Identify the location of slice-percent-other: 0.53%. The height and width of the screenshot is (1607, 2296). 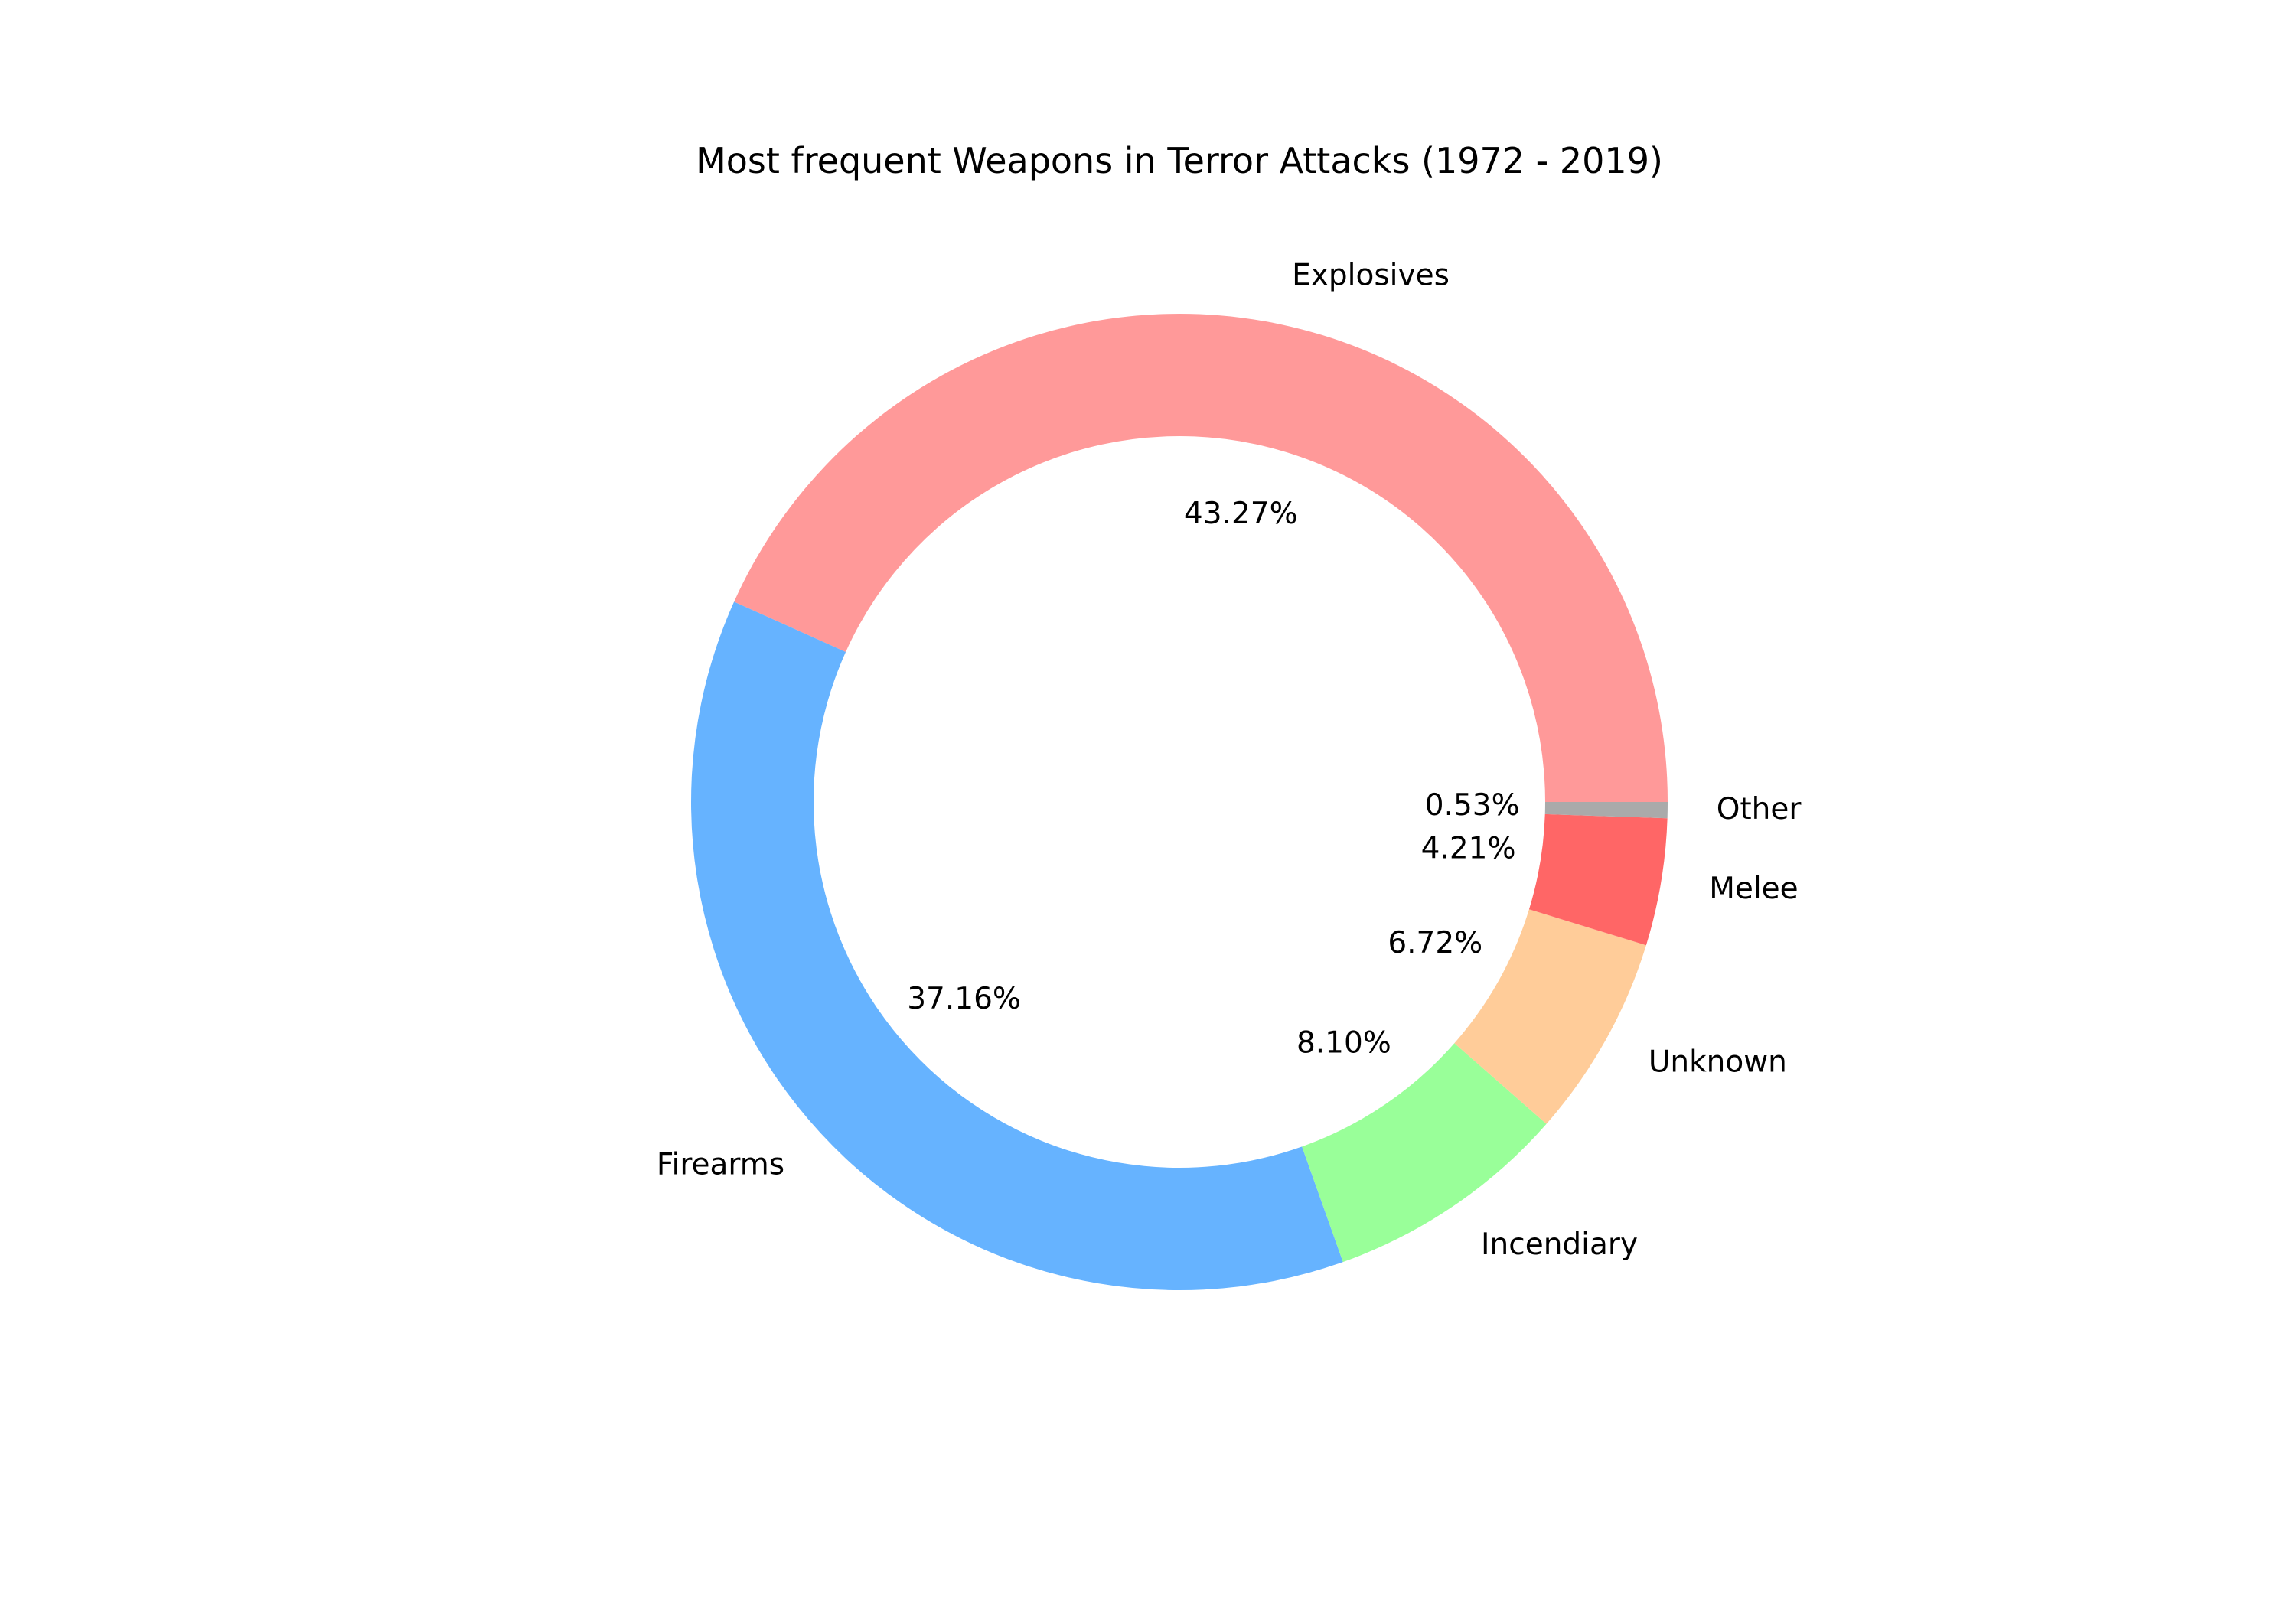
(1472, 805).